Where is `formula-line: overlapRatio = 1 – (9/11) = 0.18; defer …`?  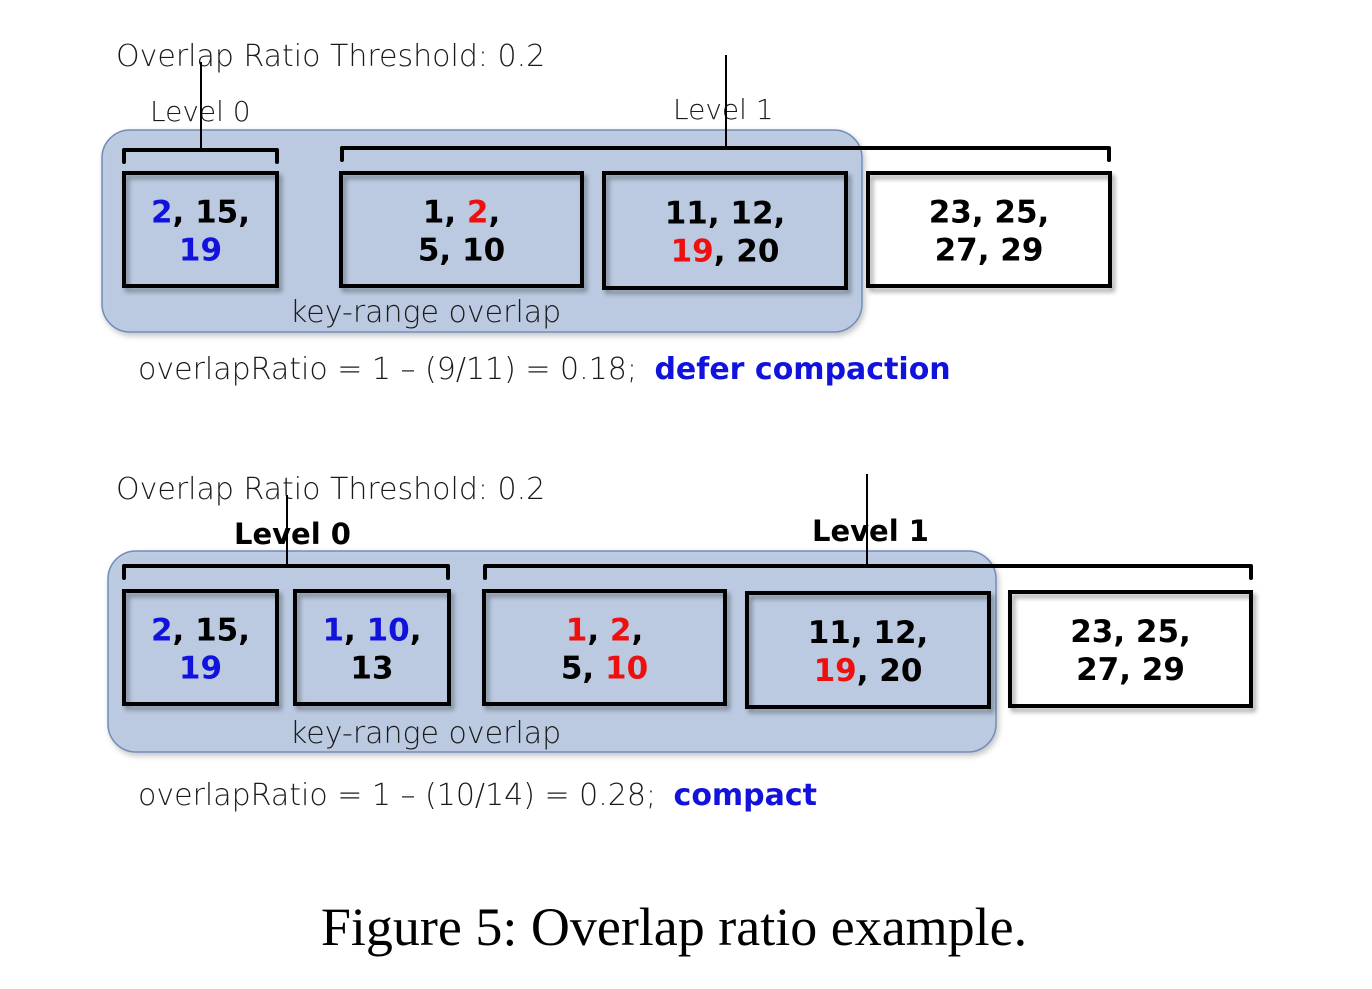 formula-line: overlapRatio = 1 – (9/11) = 0.18; defer … is located at coordinates (544, 369).